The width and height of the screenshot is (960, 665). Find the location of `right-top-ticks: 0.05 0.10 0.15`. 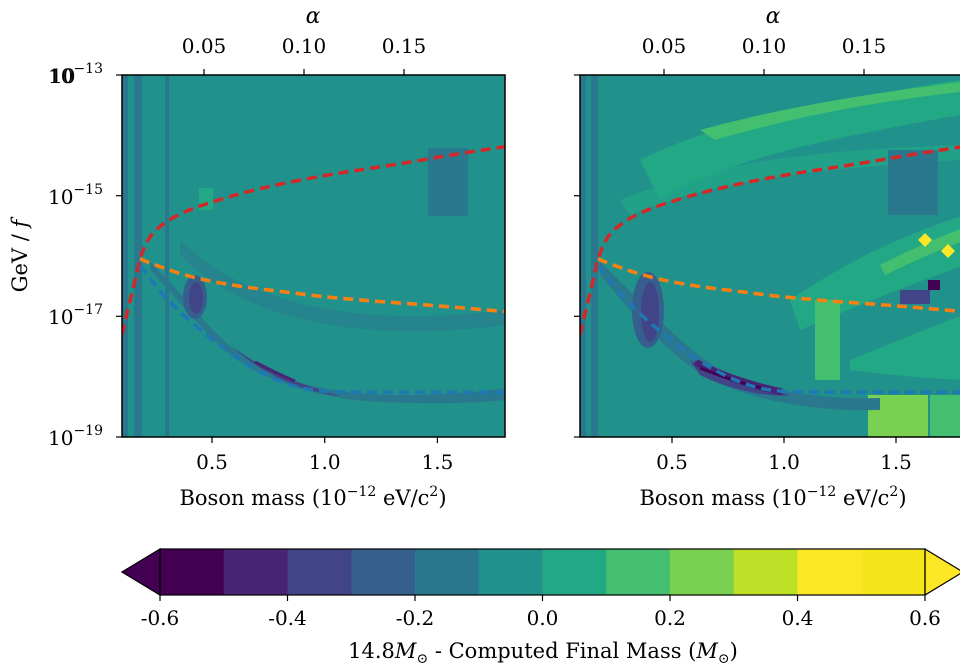

right-top-ticks: 0.05 0.10 0.15 is located at coordinates (764, 54).